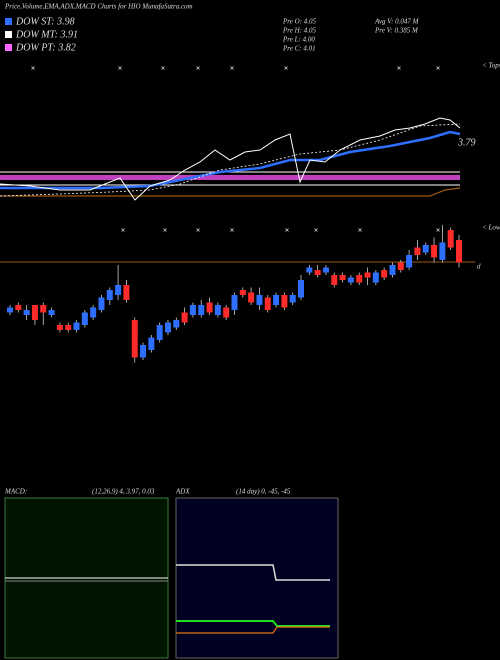 The height and width of the screenshot is (660, 500). I want to click on d-label: d, so click(479, 267).